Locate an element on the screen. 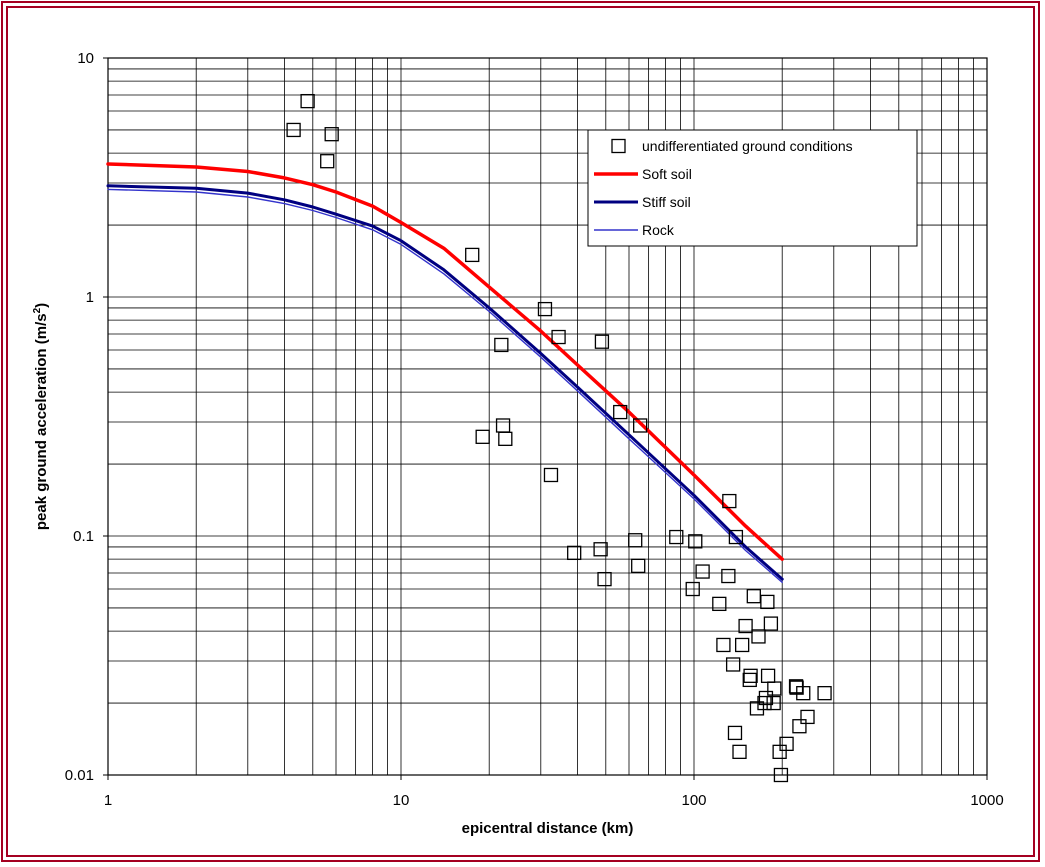  y-axis-title: peak ground acceleration (m/s2) is located at coordinates (41, 416).